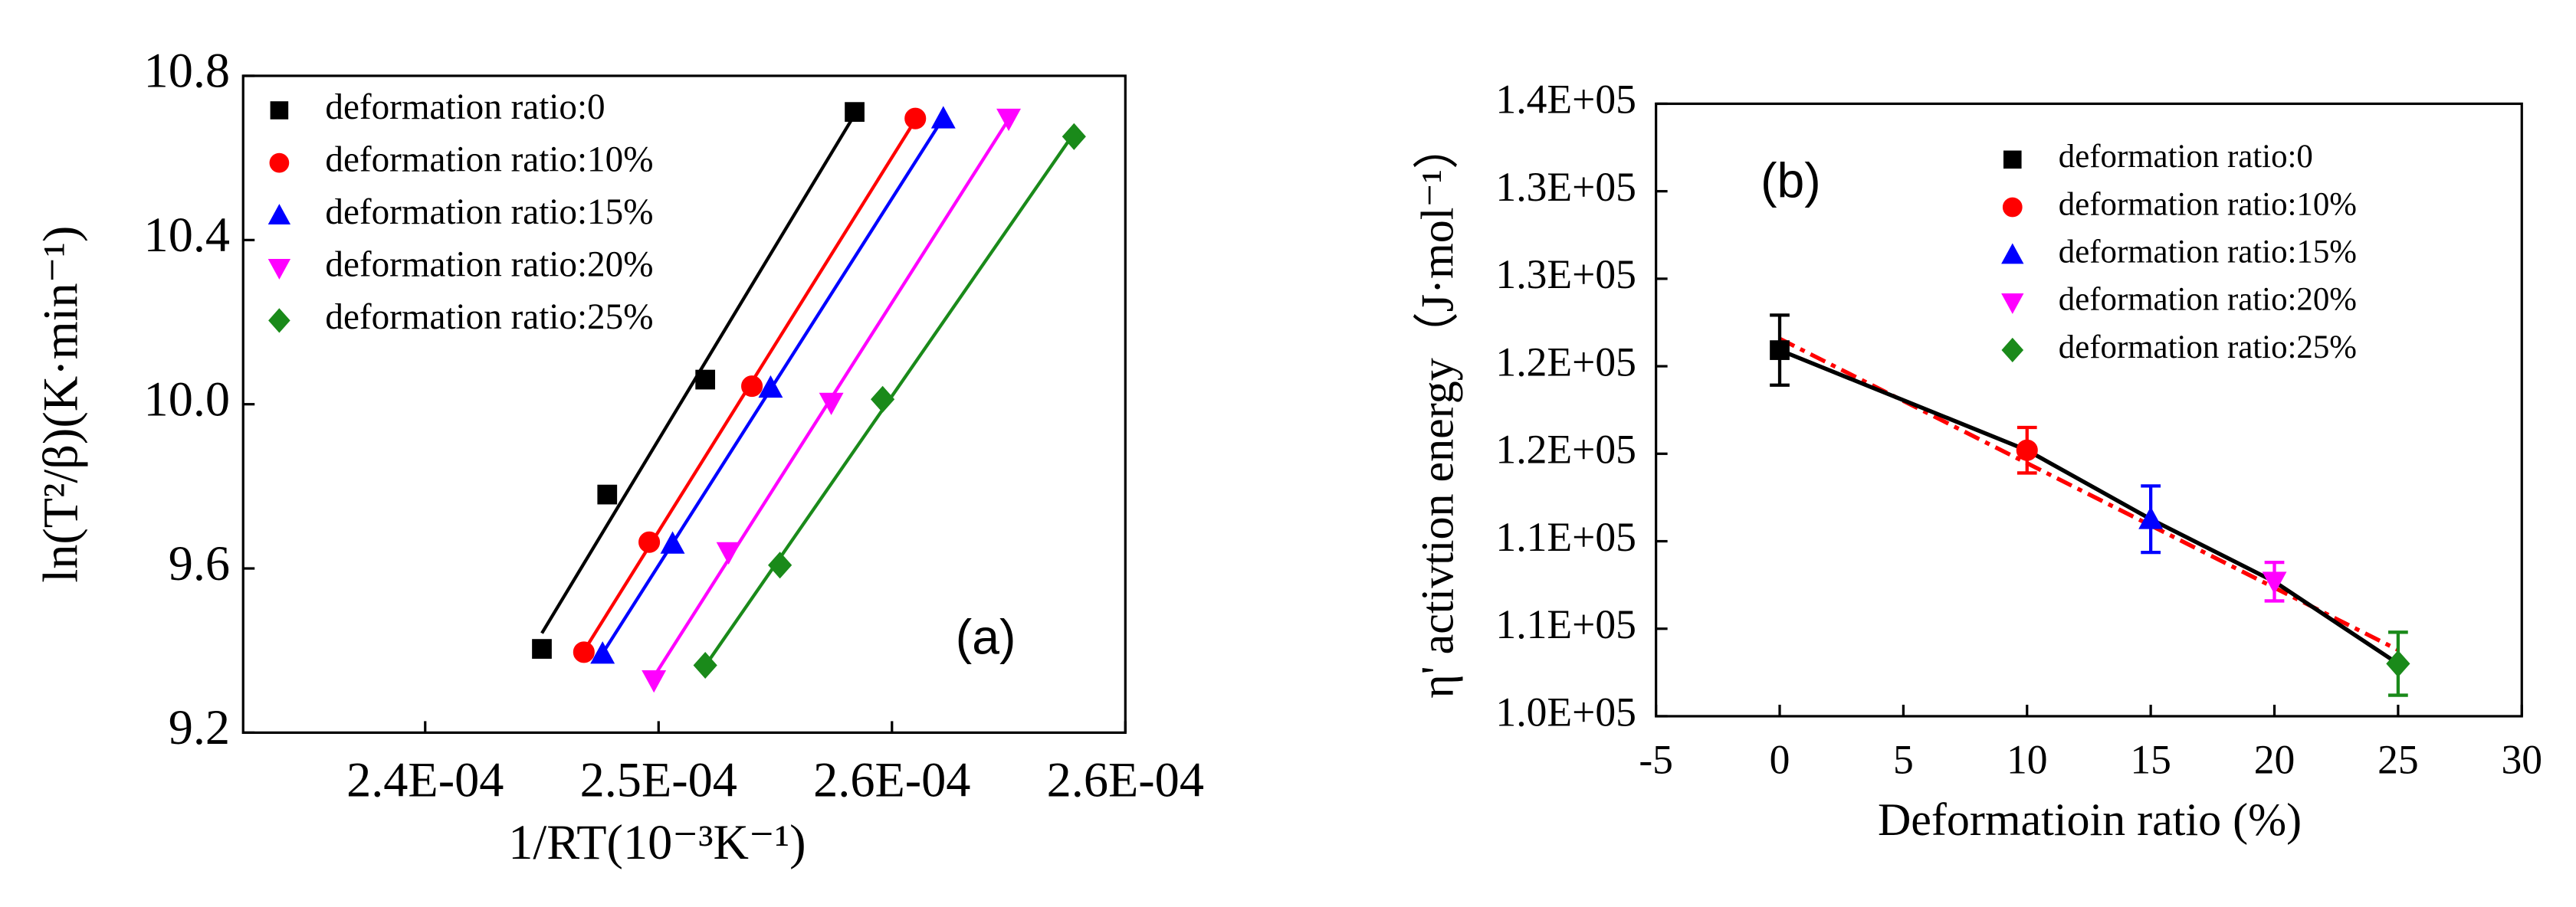 The width and height of the screenshot is (2576, 907). Describe the element at coordinates (2150, 759) in the screenshot. I see `x-tick-label: 15` at that location.